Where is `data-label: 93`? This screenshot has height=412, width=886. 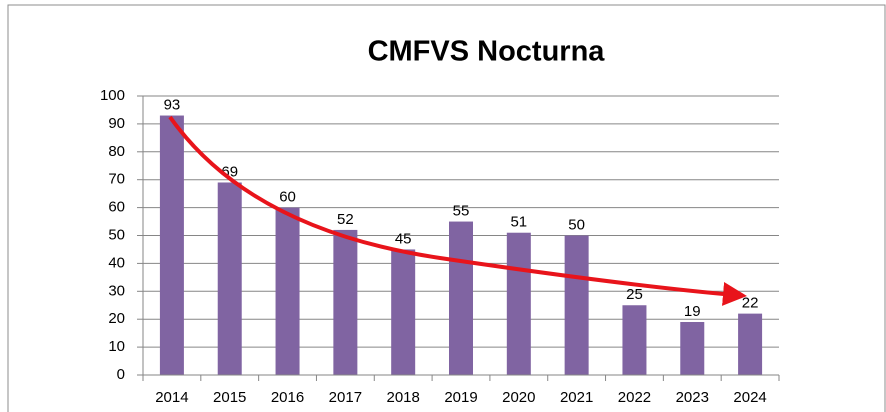
data-label: 93 is located at coordinates (172, 104).